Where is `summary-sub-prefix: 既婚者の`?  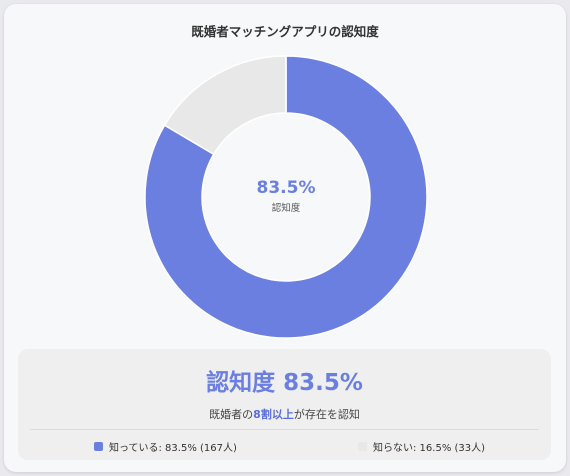
summary-sub-prefix: 既婚者の is located at coordinates (231, 414).